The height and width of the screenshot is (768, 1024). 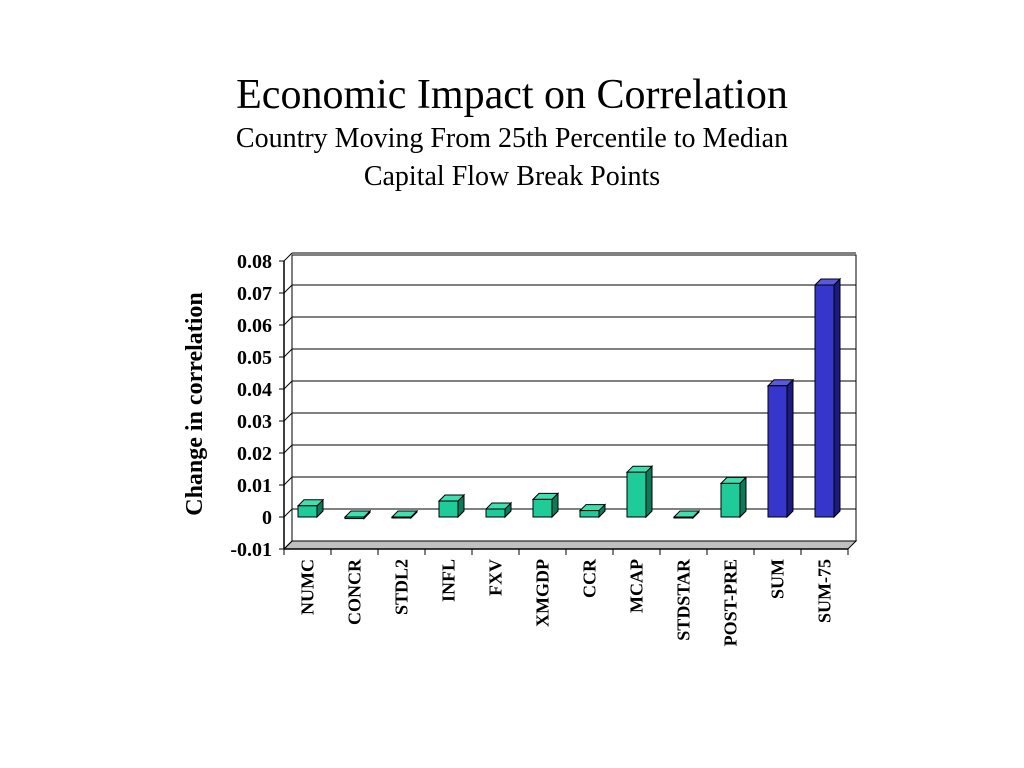 I want to click on plot-floor, so click(x=570, y=545).